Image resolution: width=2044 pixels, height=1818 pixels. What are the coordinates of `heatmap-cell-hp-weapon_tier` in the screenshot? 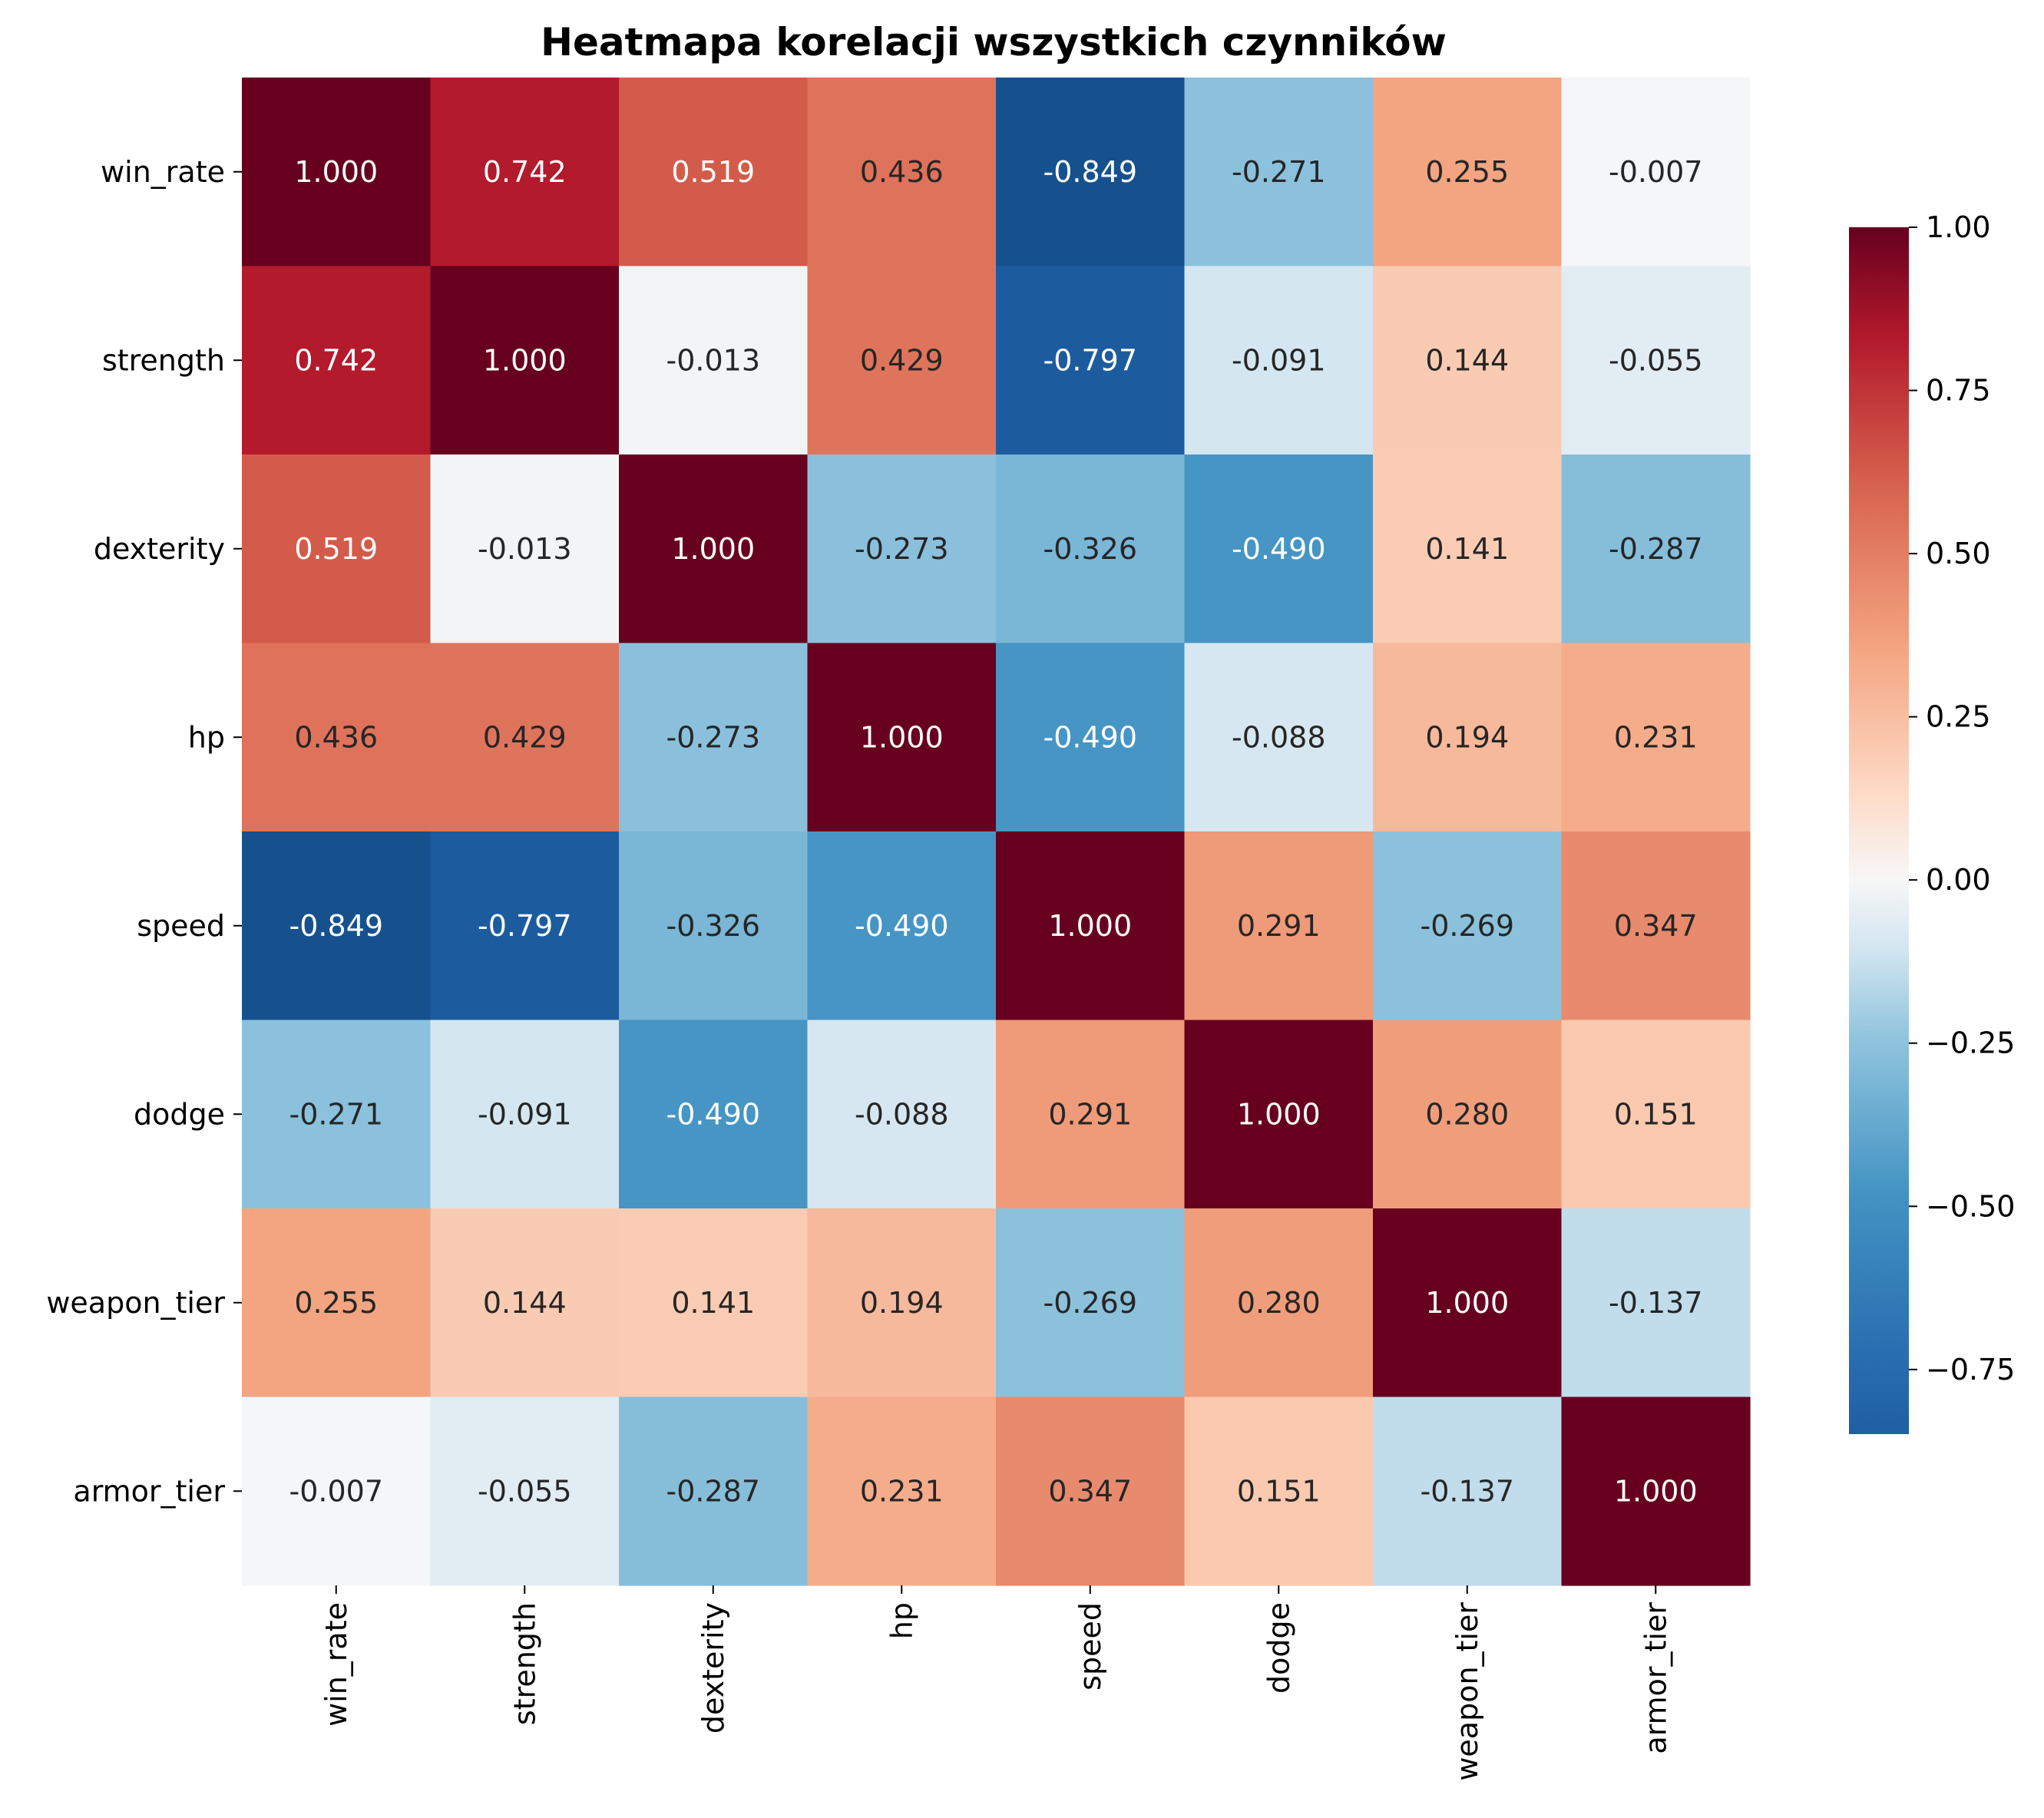 It's located at (1468, 737).